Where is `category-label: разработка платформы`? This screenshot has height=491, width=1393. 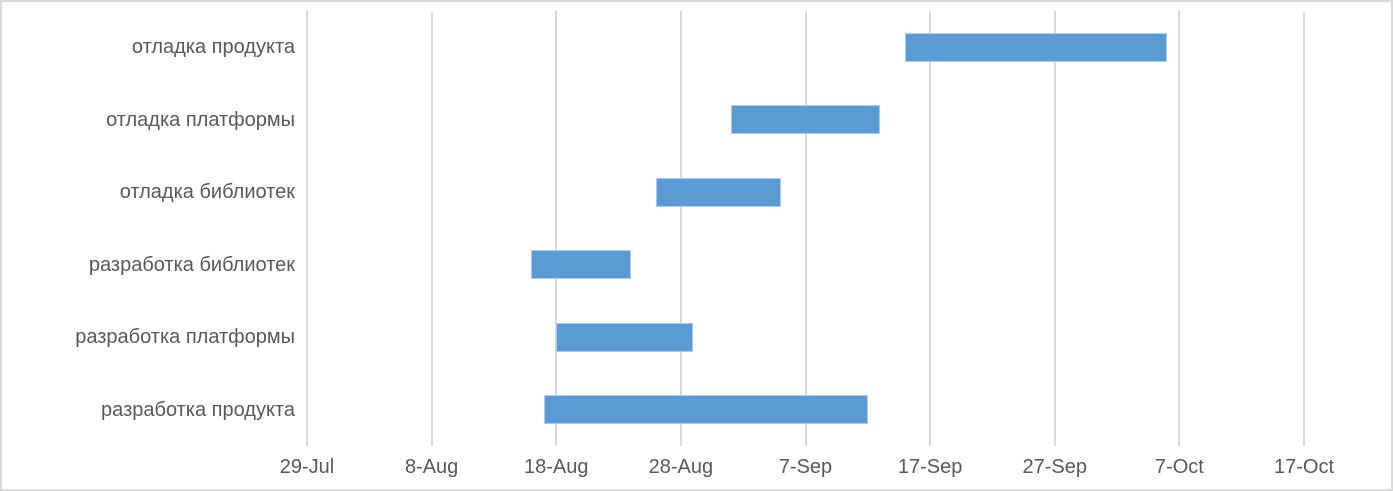 category-label: разработка платформы is located at coordinates (185, 337).